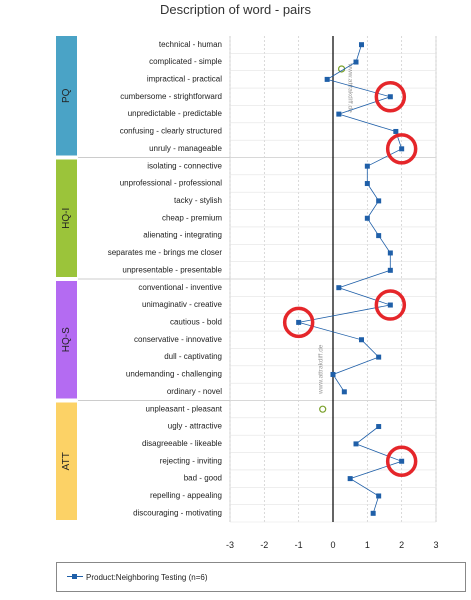 The height and width of the screenshot is (600, 471). What do you see at coordinates (198, 200) in the screenshot?
I see `category-label: tacky - stylish` at bounding box center [198, 200].